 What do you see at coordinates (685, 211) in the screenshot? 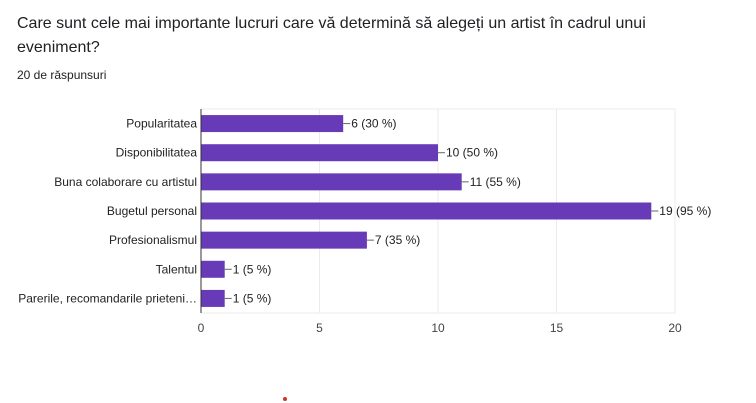
I see `data-label: 19 (95 %)` at bounding box center [685, 211].